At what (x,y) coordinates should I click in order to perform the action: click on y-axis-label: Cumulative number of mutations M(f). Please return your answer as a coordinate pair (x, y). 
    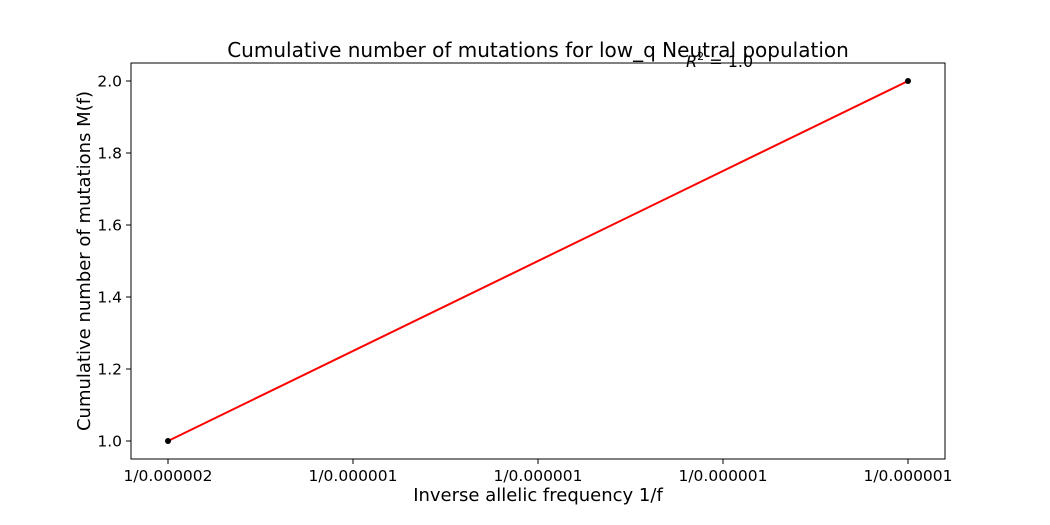
    Looking at the image, I should click on (84, 261).